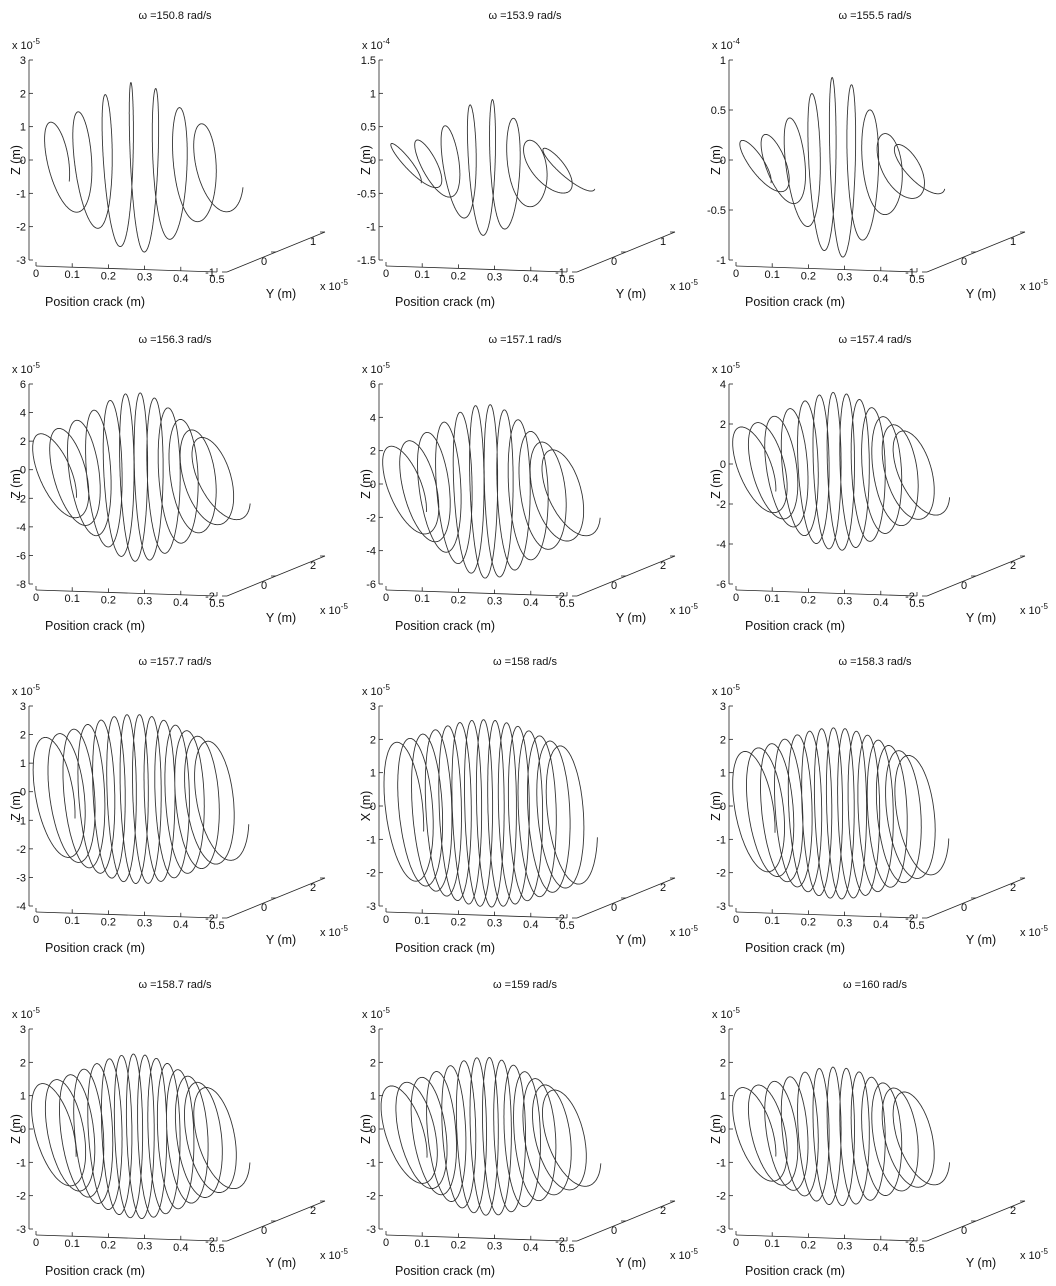 The image size is (1056, 1286). Describe the element at coordinates (373, 385) in the screenshot. I see `z-tick-label: 6` at that location.